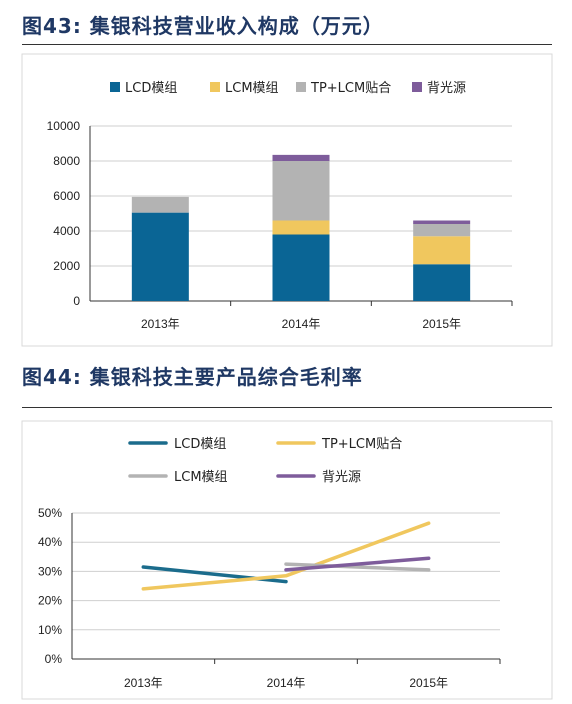 This screenshot has width=572, height=704. Describe the element at coordinates (64, 126) in the screenshot. I see `y-tick-label: 10000` at that location.